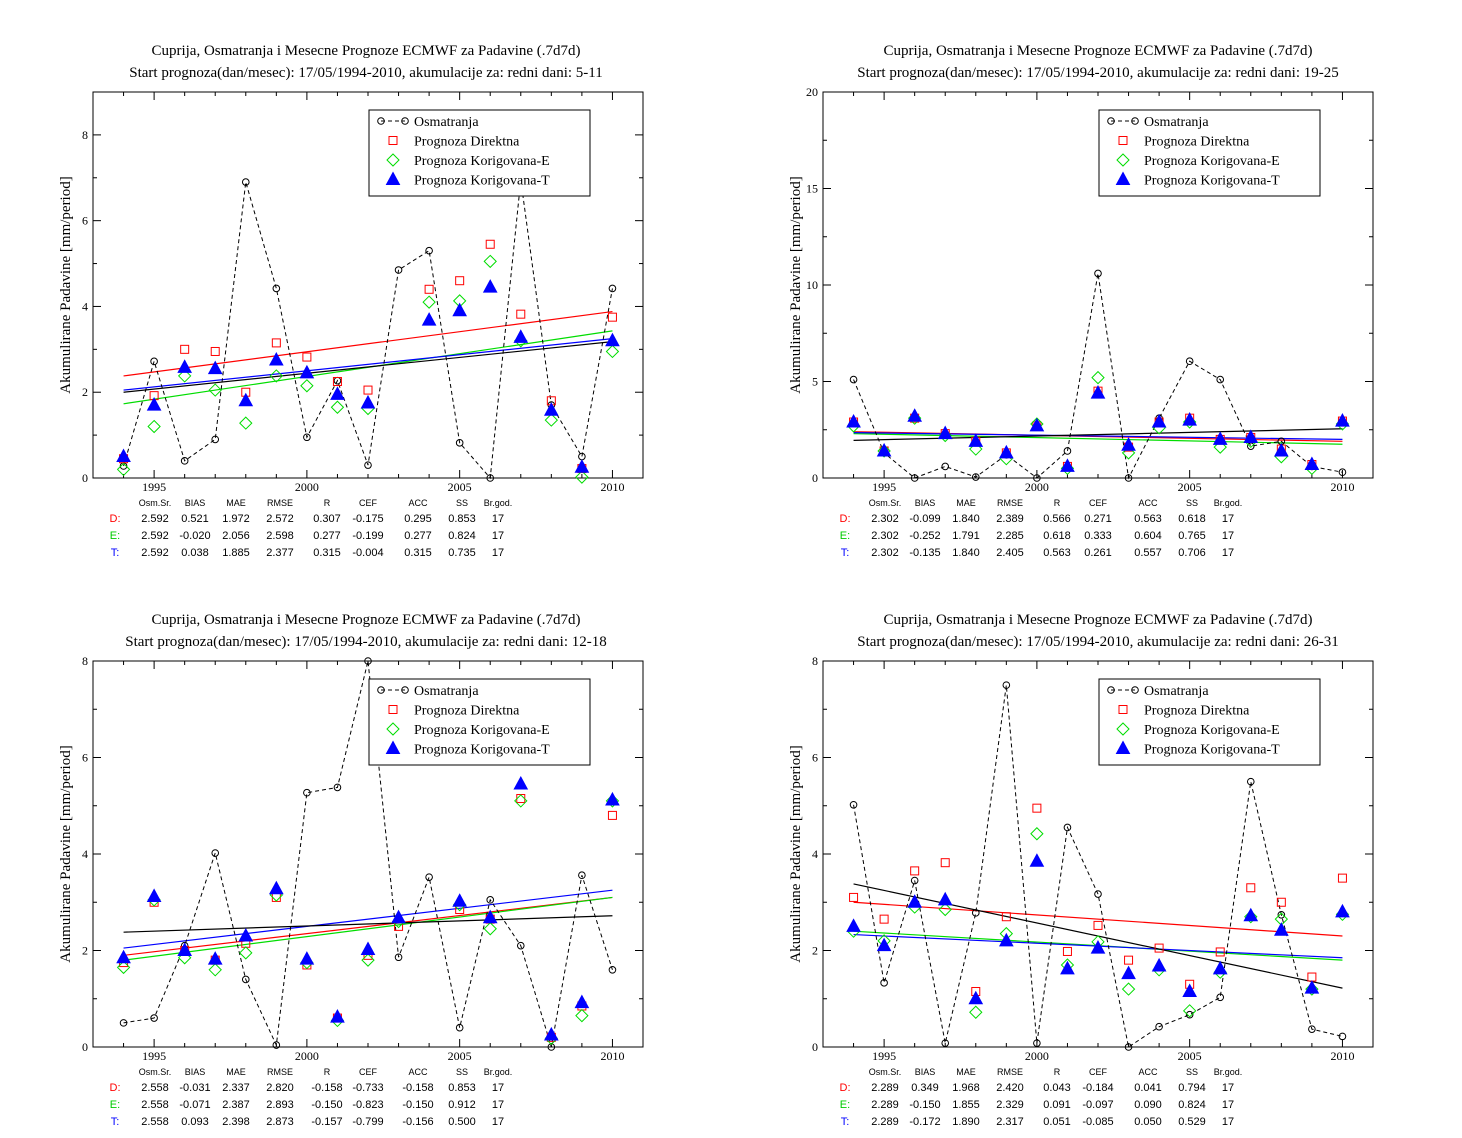  I want to click on stats-value: 0.091, so click(1057, 1105).